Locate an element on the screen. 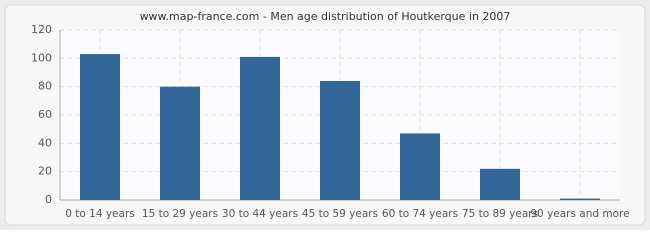 The width and height of the screenshot is (650, 240). y-tick-label: 40 is located at coordinates (45, 142).